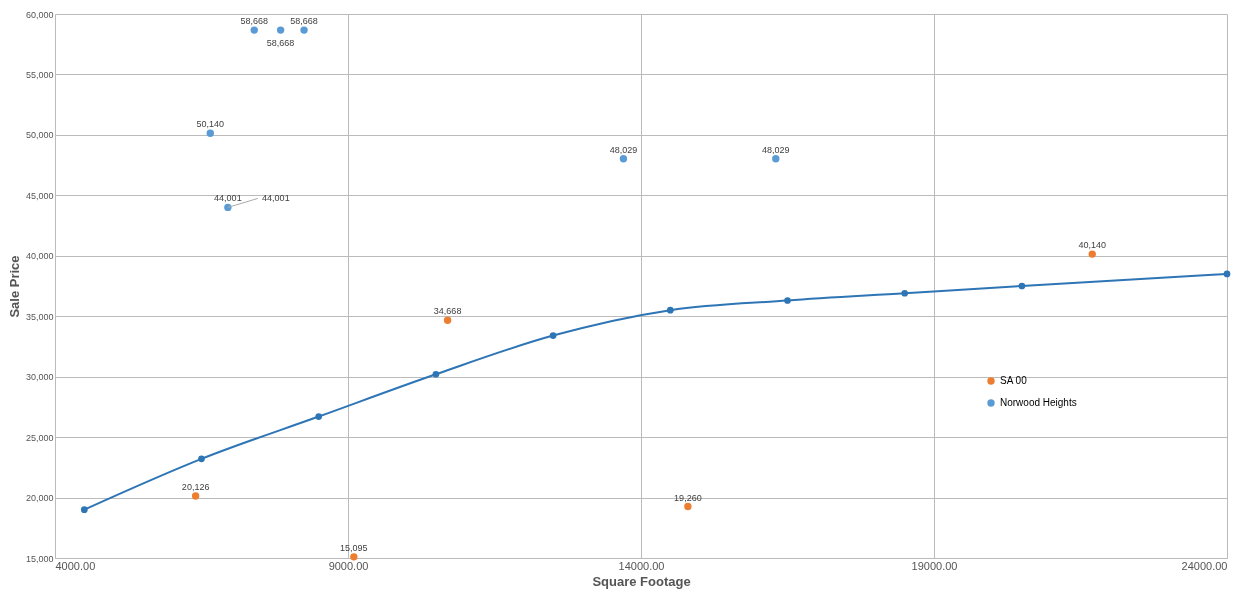 This screenshot has width=1251, height=596. I want to click on y-tick-label: 25,000, so click(39, 437).